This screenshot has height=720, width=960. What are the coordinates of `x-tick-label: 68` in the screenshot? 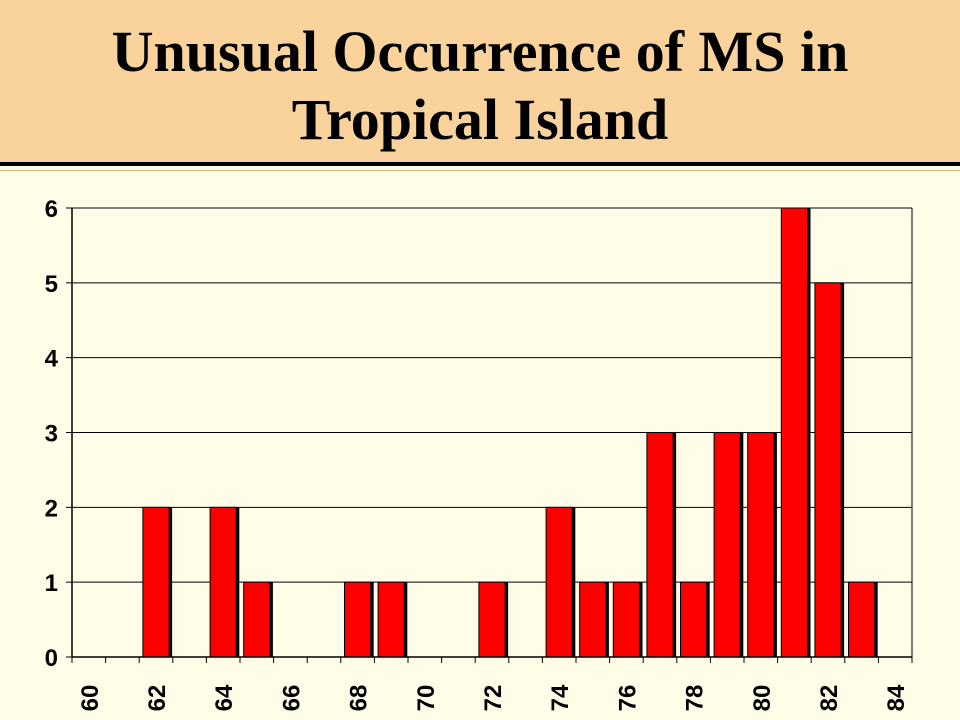 It's located at (359, 698).